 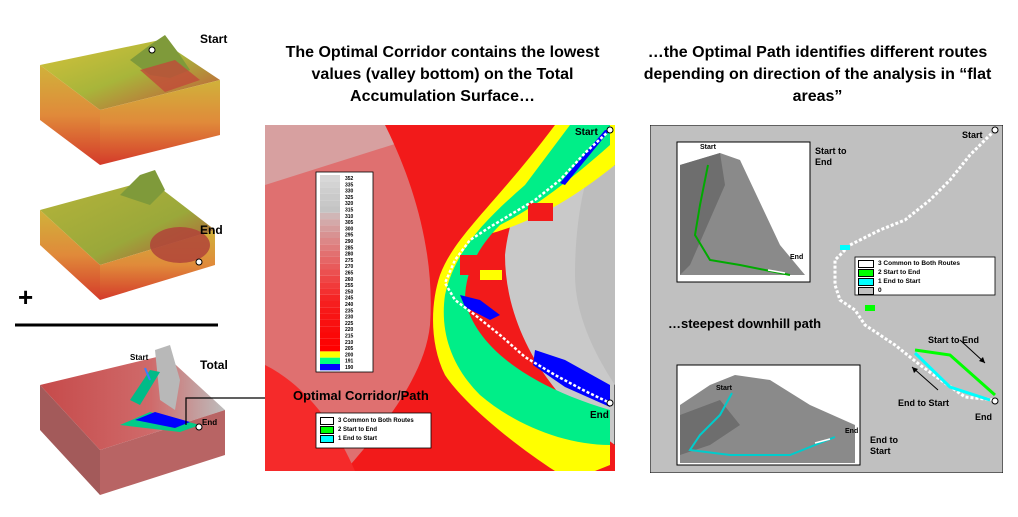 What do you see at coordinates (797, 257) in the screenshot?
I see `inset-end-label: End` at bounding box center [797, 257].